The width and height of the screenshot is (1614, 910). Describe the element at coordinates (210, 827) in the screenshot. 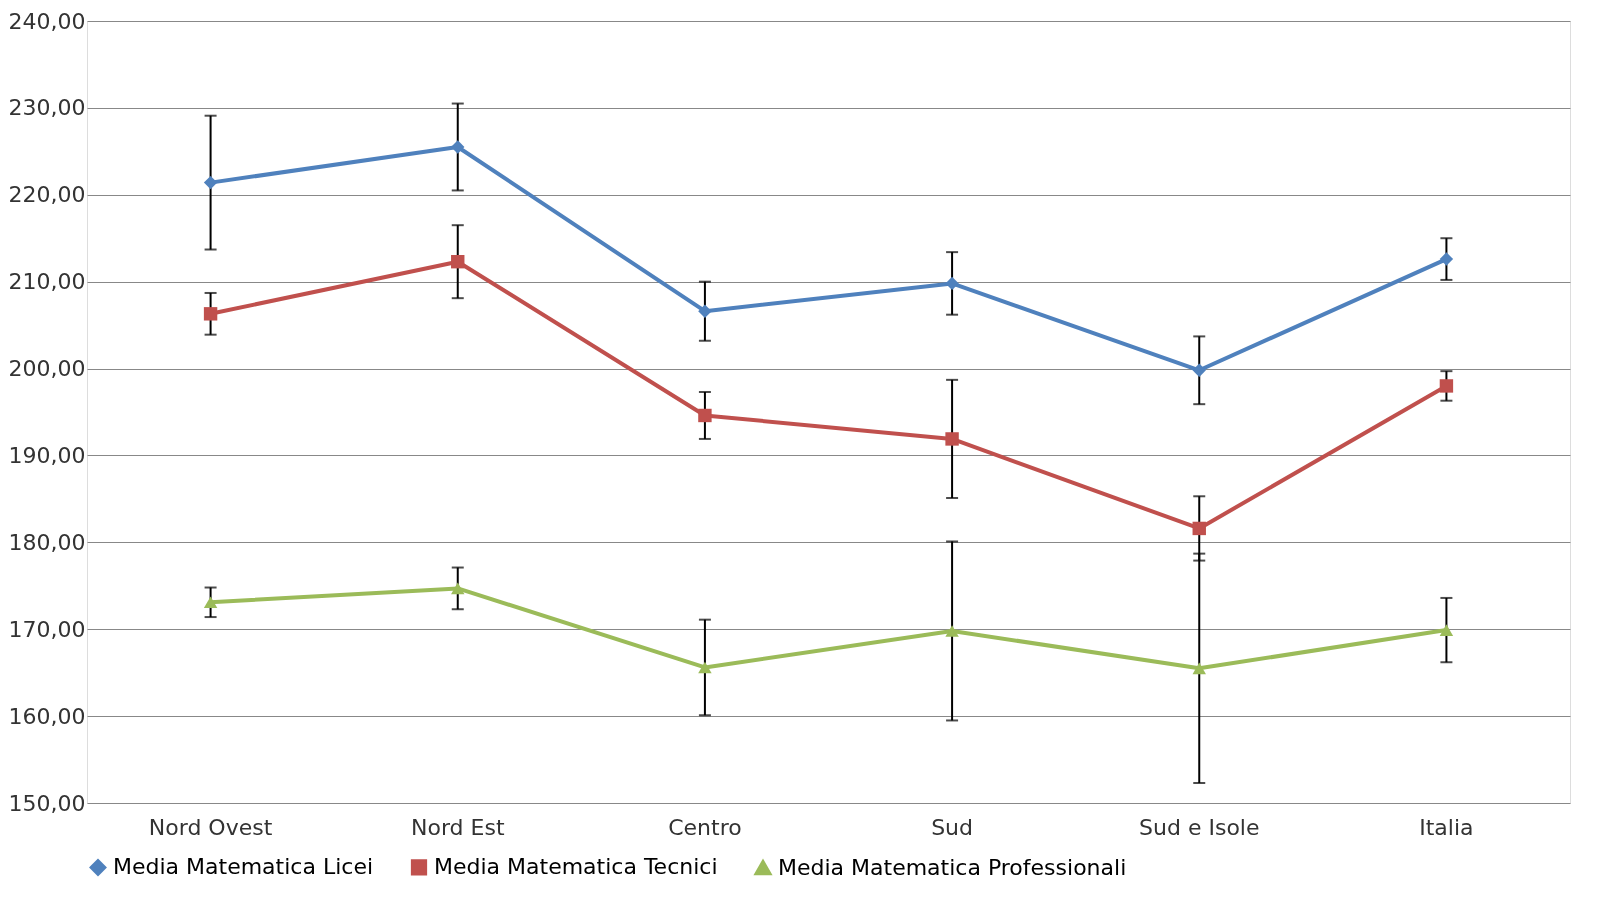

I see `x-tick-label: Nord Ovest` at that location.